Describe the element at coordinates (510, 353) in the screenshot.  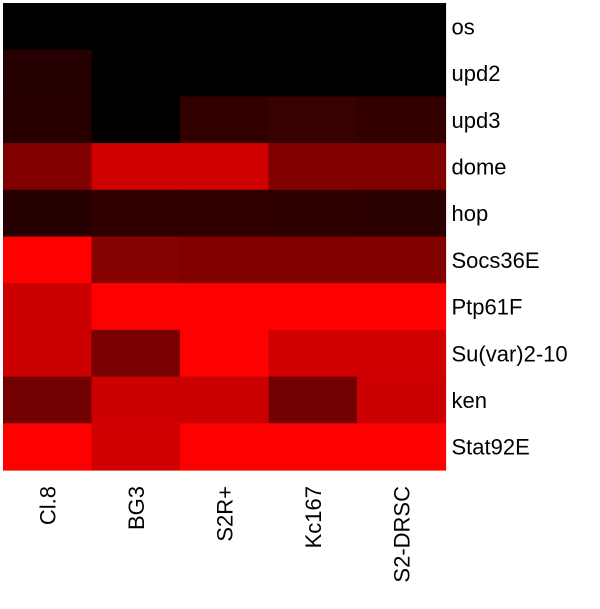
I see `row-label: Su(var)2-10` at that location.